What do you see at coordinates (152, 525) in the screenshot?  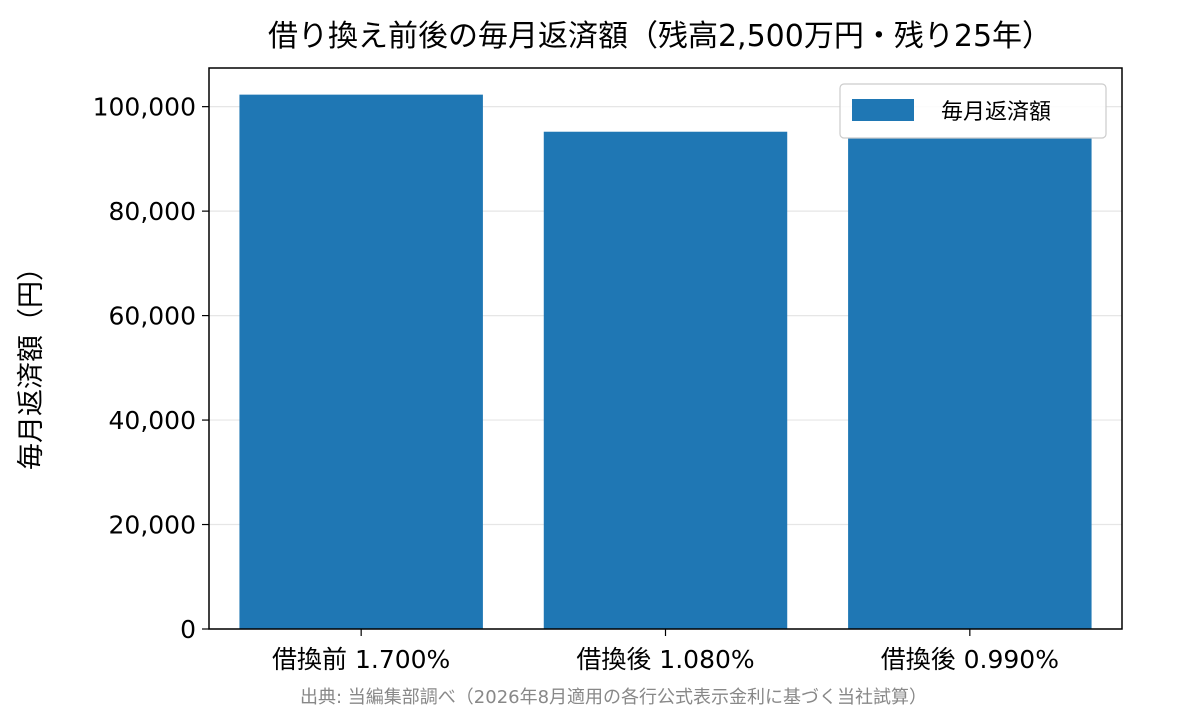 I see `y-tick-label: 20,000` at bounding box center [152, 525].